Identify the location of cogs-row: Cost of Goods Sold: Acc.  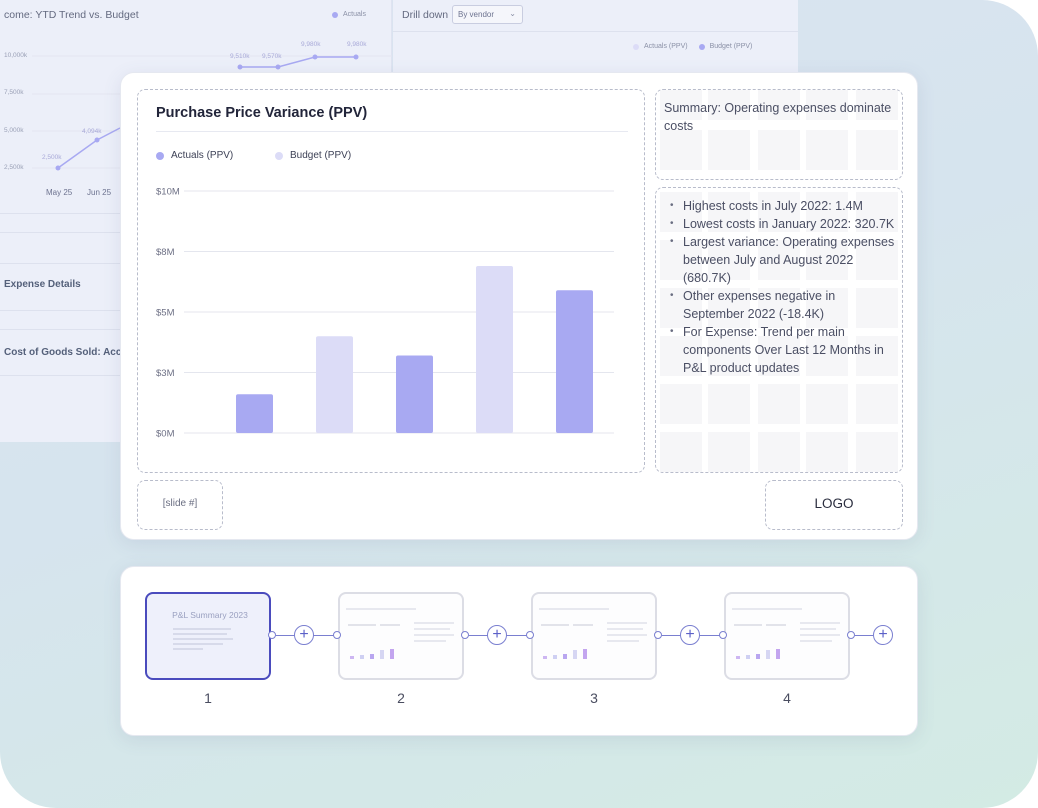
(63, 352).